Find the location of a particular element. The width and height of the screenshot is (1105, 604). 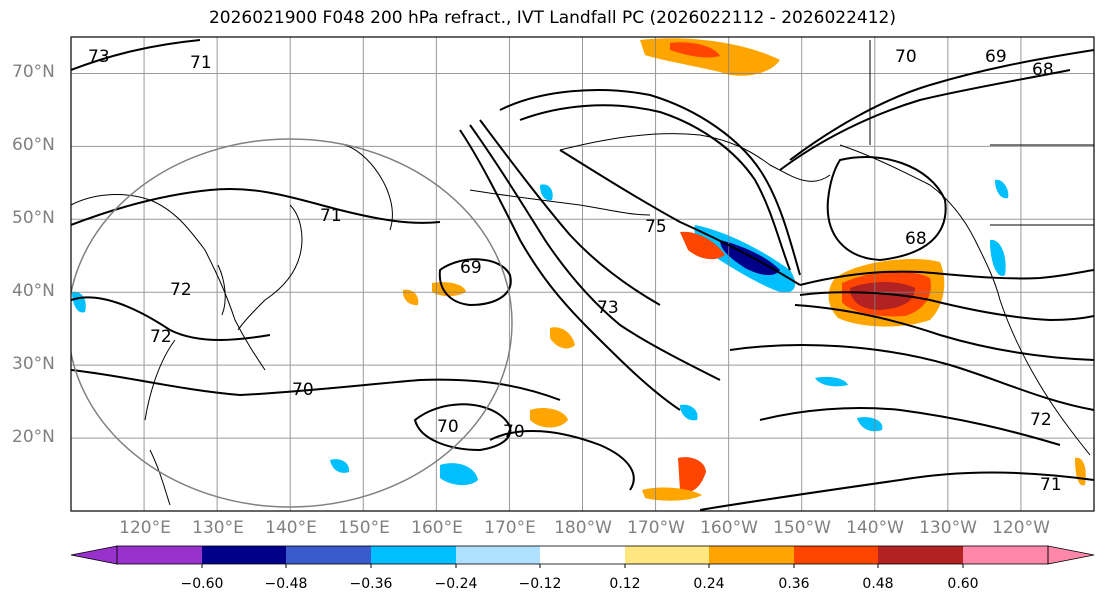

lat-label-30: 30°N is located at coordinates (33, 364).